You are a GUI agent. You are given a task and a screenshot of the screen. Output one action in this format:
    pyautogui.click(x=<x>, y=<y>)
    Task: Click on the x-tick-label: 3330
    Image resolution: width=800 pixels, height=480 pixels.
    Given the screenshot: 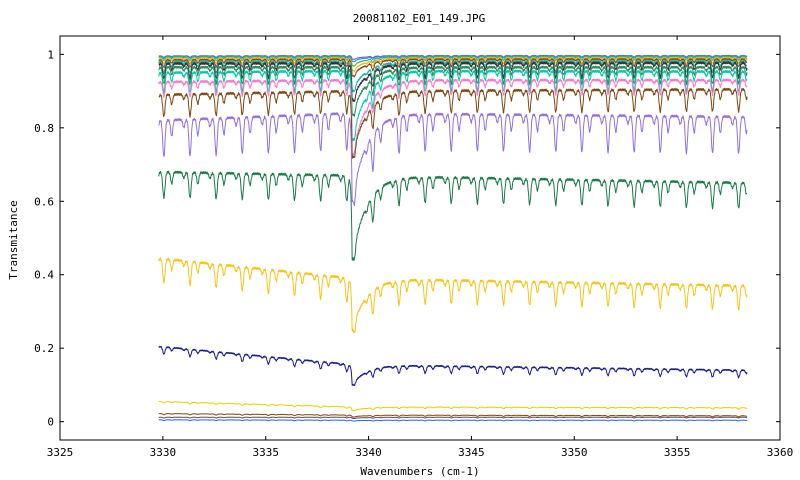 What is the action you would take?
    pyautogui.click(x=163, y=452)
    